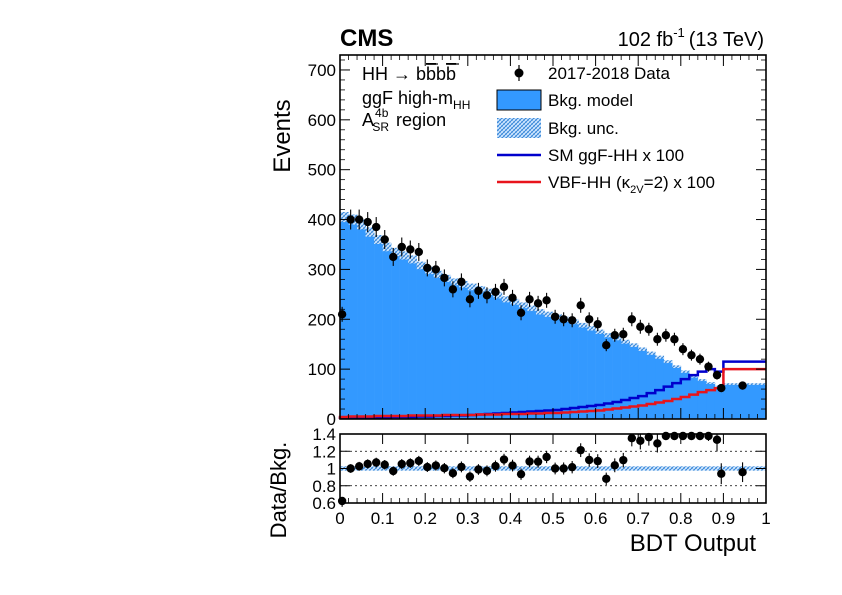  Describe the element at coordinates (322, 120) in the screenshot. I see `y-tick-label: 600` at that location.